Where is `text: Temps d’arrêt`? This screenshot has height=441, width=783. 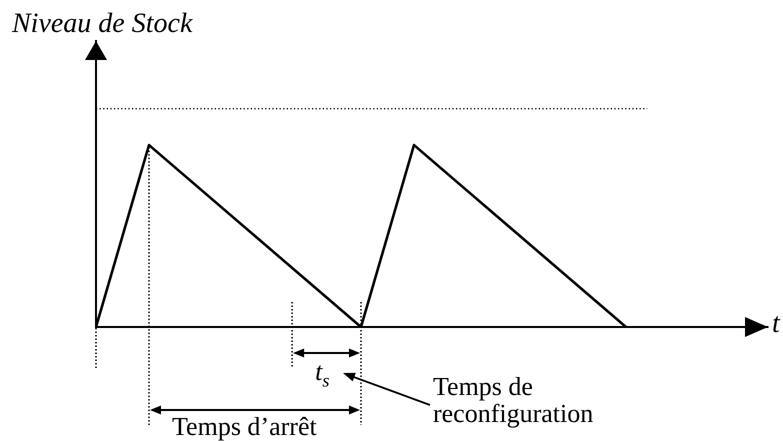 text: Temps d’arrêt is located at coordinates (244, 426).